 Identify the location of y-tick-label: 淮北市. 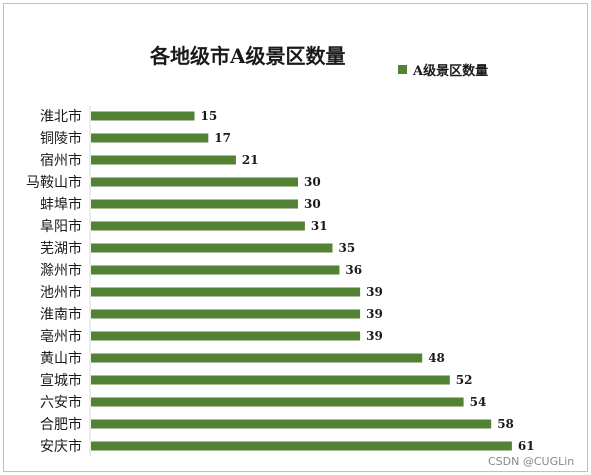
(61, 116).